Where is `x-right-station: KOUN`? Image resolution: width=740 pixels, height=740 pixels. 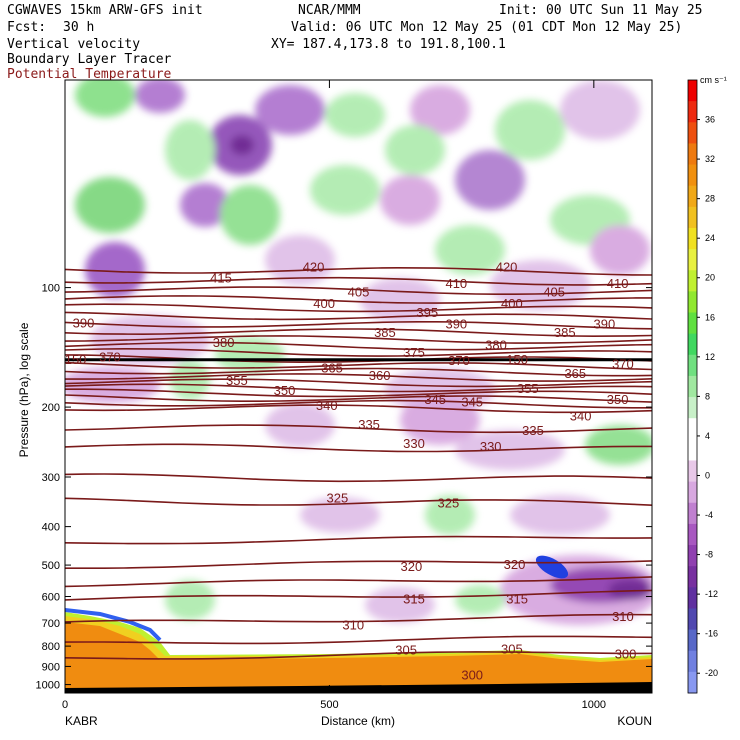 x-right-station: KOUN is located at coordinates (634, 721).